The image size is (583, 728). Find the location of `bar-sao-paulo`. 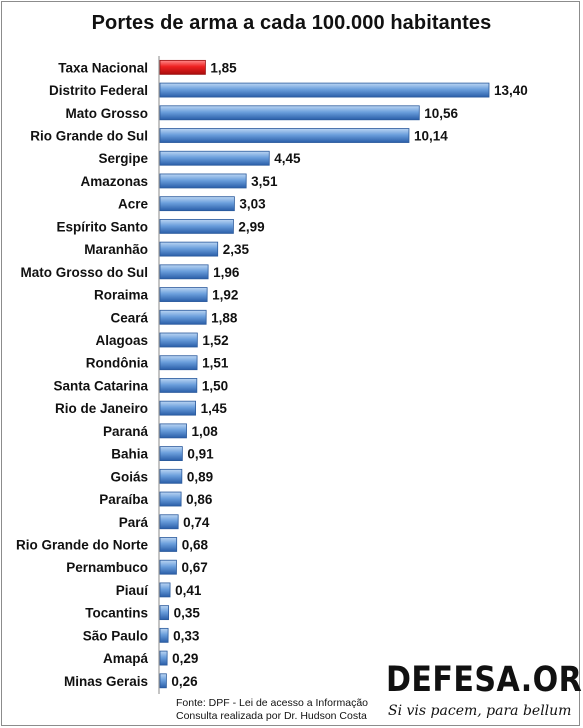

bar-sao-paulo is located at coordinates (164, 635).